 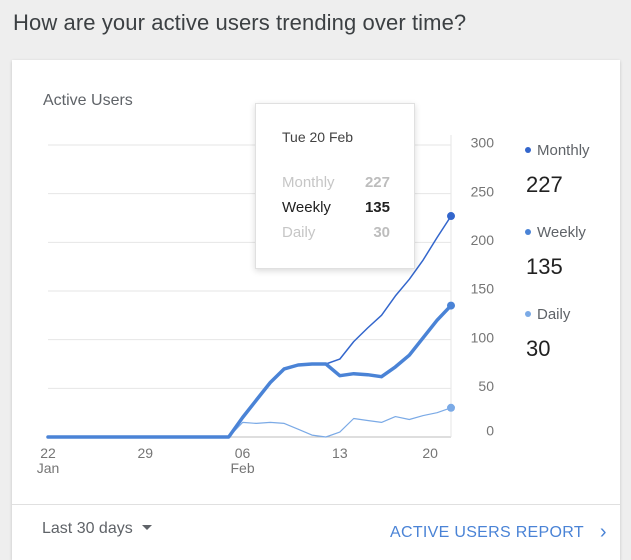 What do you see at coordinates (381, 232) in the screenshot?
I see `tooltip-value: 30` at bounding box center [381, 232].